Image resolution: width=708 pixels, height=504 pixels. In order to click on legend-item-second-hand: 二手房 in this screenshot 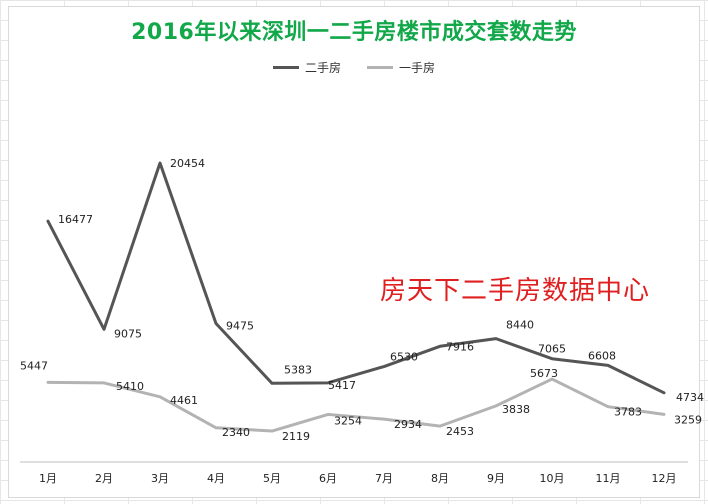, I will do `click(306, 67)`.